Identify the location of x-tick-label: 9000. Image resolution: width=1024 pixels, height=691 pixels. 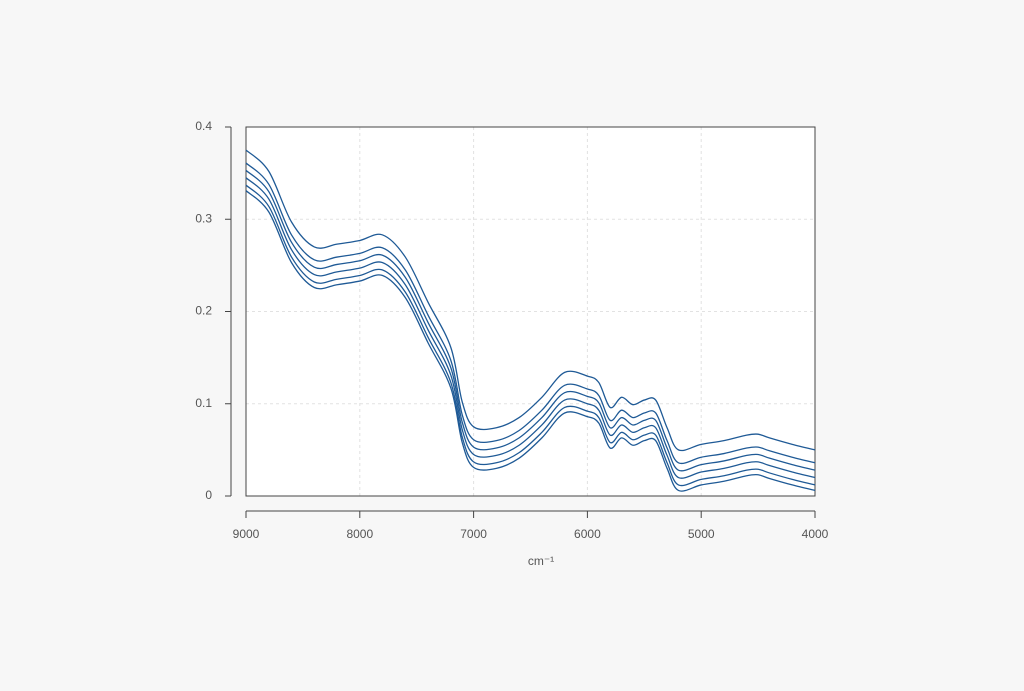
(246, 534).